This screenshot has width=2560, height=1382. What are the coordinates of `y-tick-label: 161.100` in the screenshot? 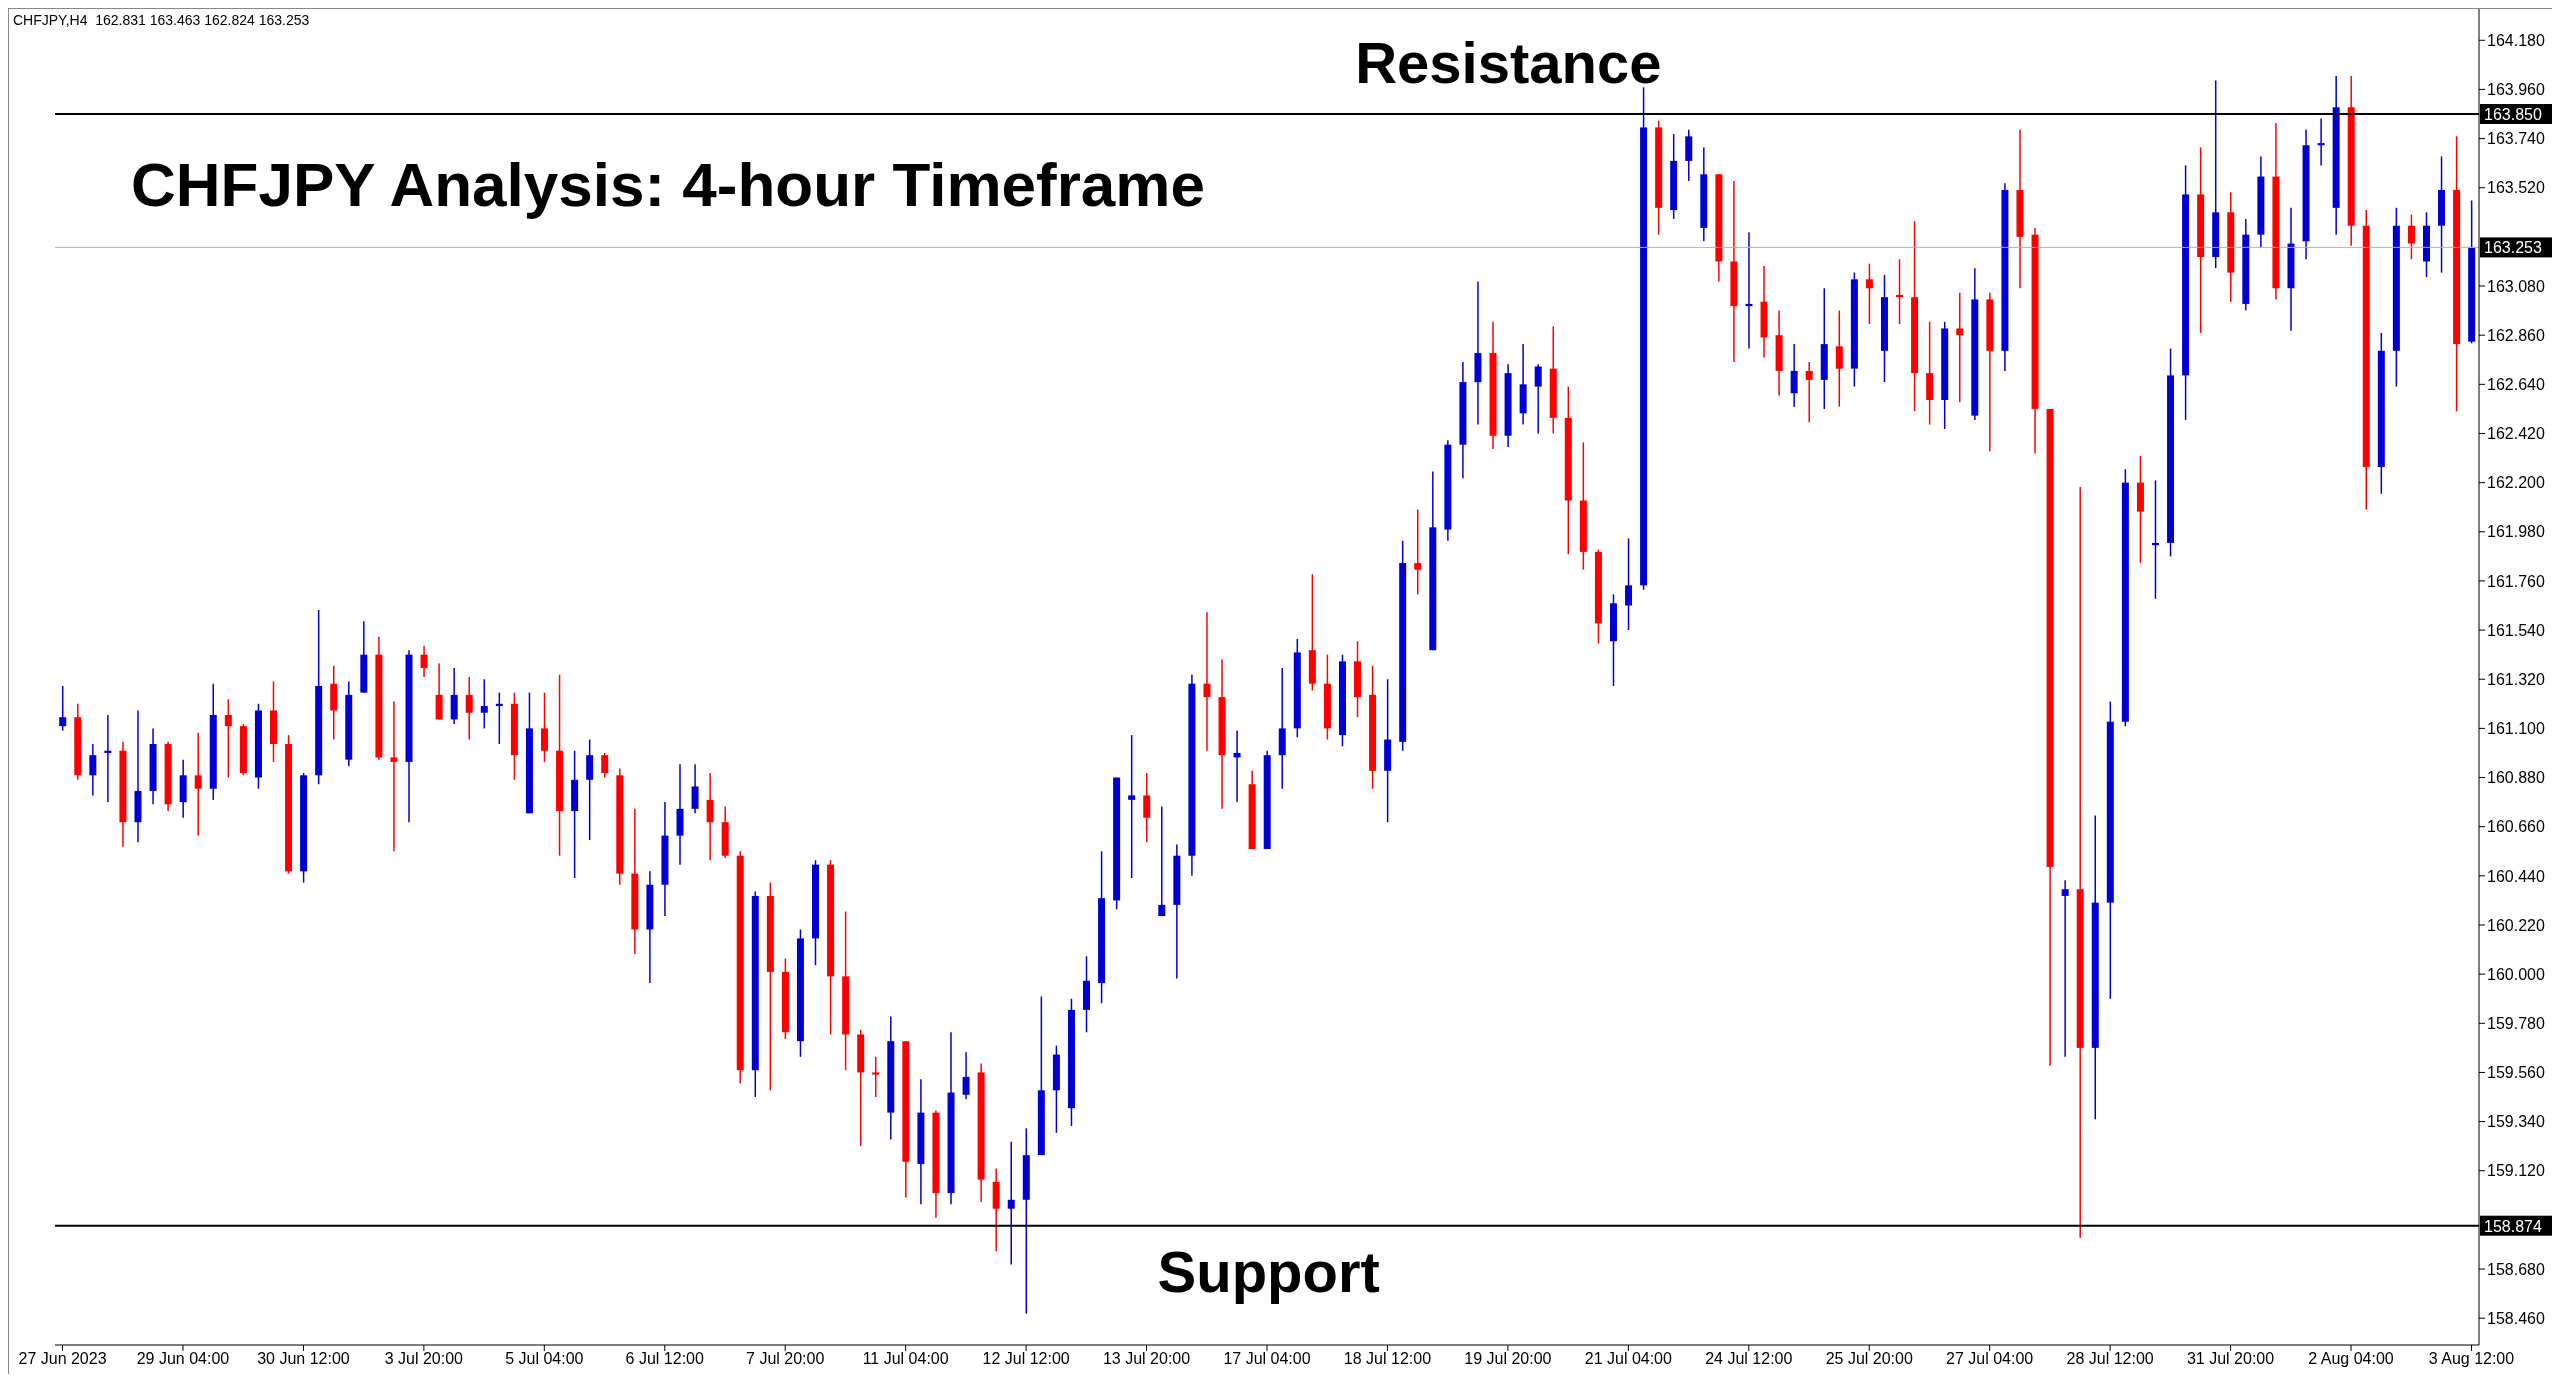 It's located at (2516, 729).